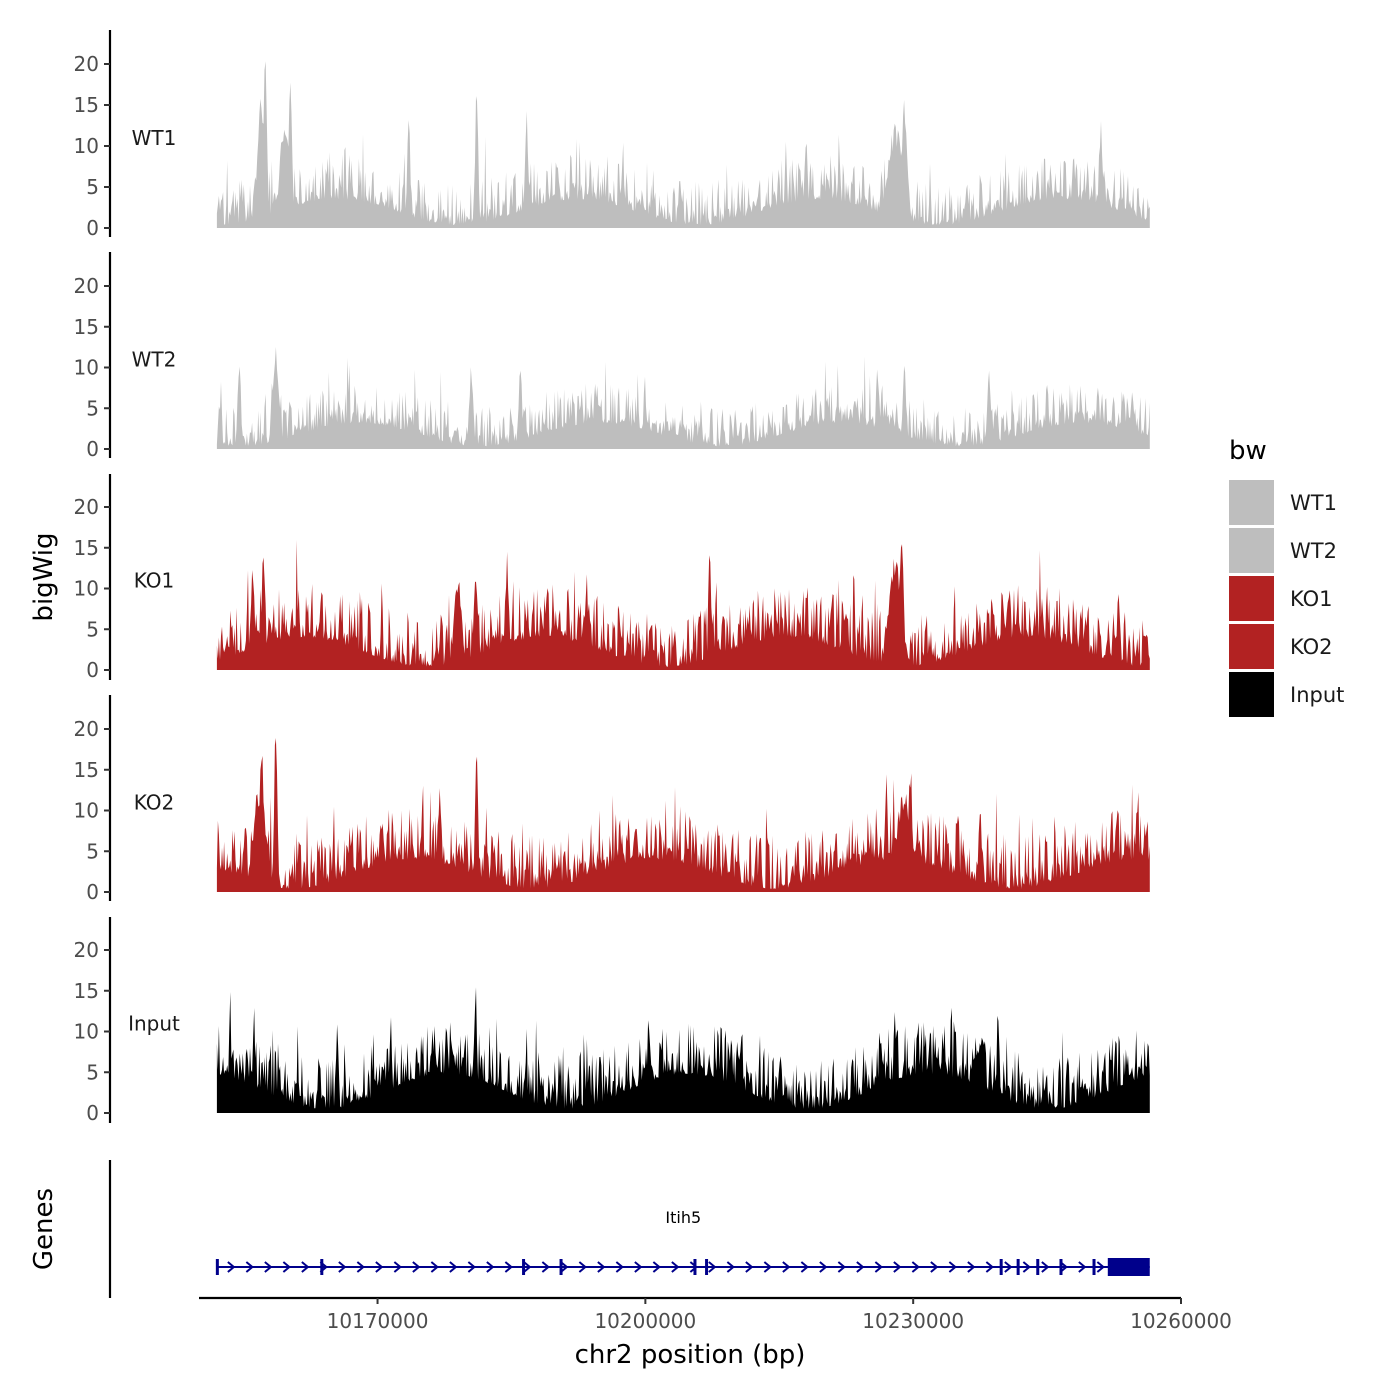 This screenshot has width=1400, height=1400. I want to click on legend-swatch-ko2, so click(1251, 646).